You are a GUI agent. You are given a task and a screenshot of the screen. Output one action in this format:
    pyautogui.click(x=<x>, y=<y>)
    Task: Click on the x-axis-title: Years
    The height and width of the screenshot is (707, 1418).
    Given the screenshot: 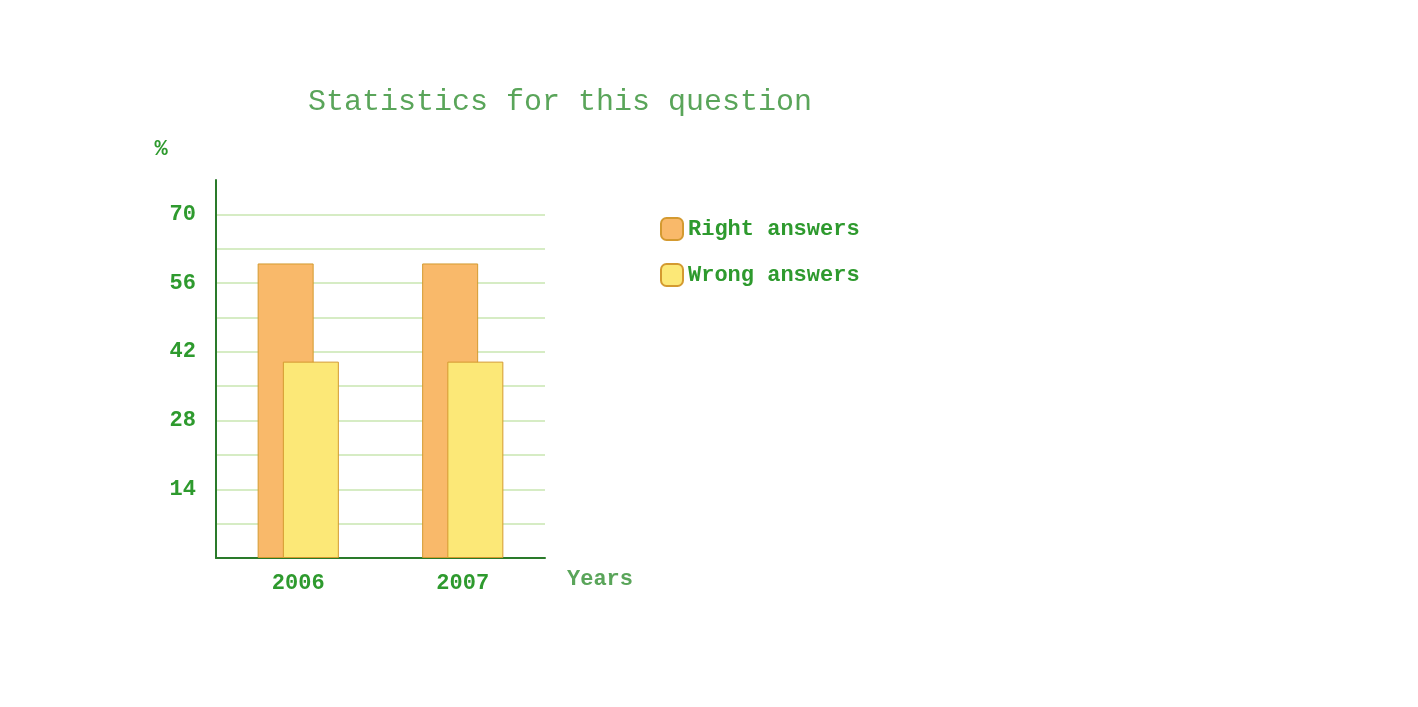 What is the action you would take?
    pyautogui.click(x=600, y=579)
    